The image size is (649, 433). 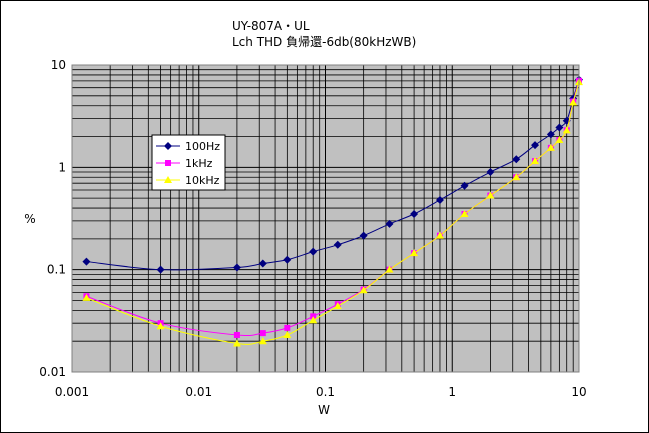 I want to click on y-tick-label: 10, so click(x=58, y=65).